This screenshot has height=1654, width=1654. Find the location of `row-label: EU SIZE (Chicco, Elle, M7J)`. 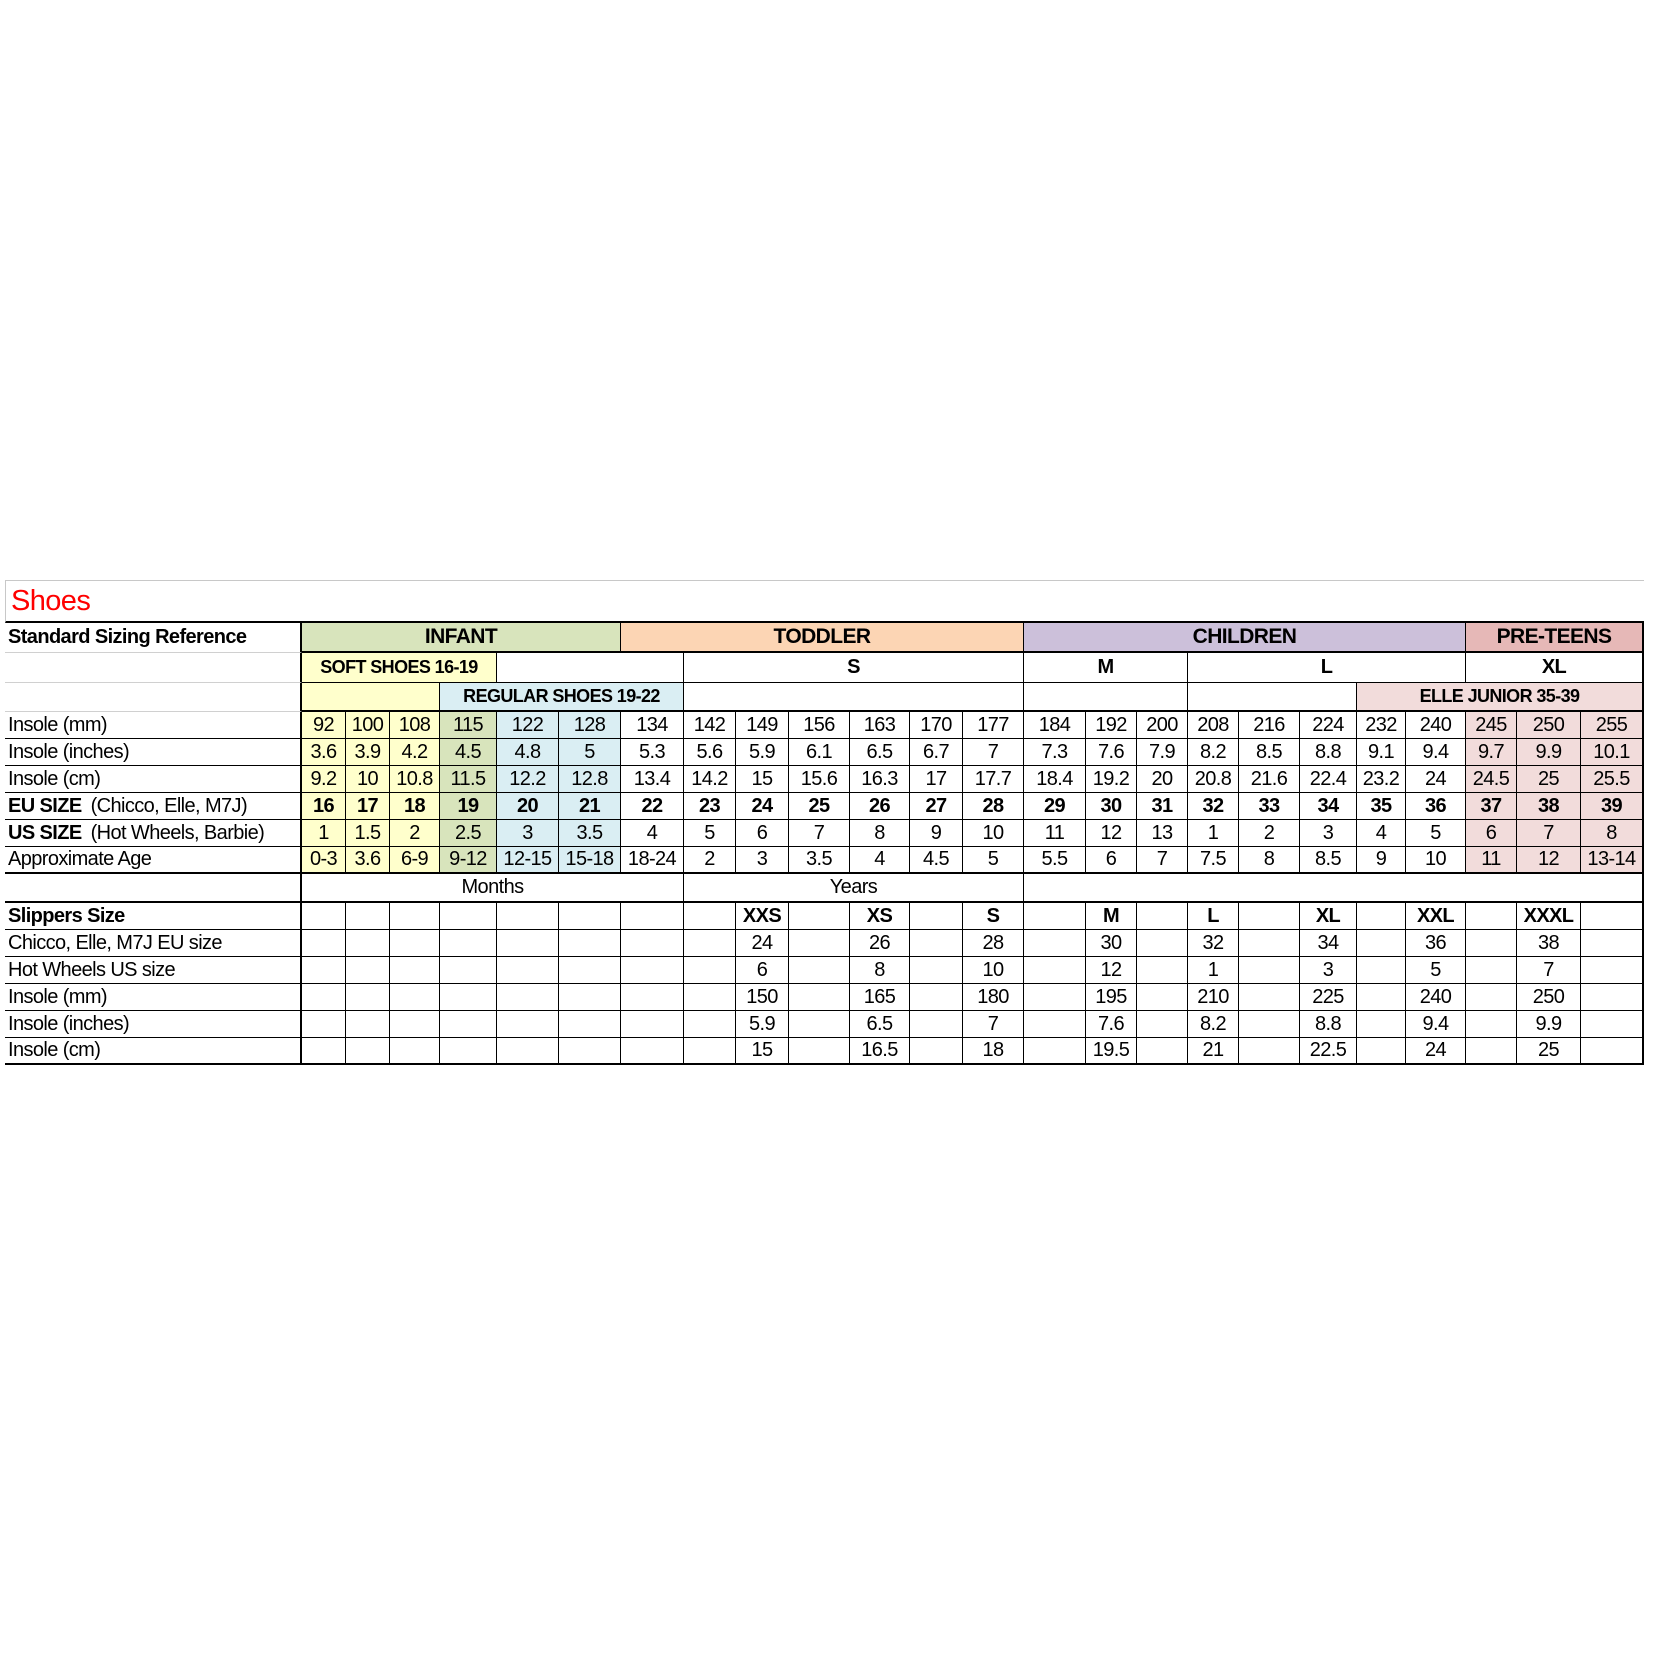

row-label: EU SIZE (Chicco, Elle, M7J) is located at coordinates (153, 806).